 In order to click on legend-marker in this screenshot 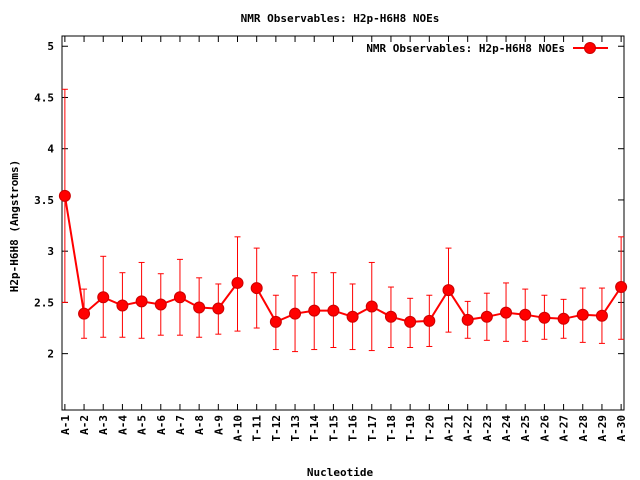, I will do `click(590, 48)`.